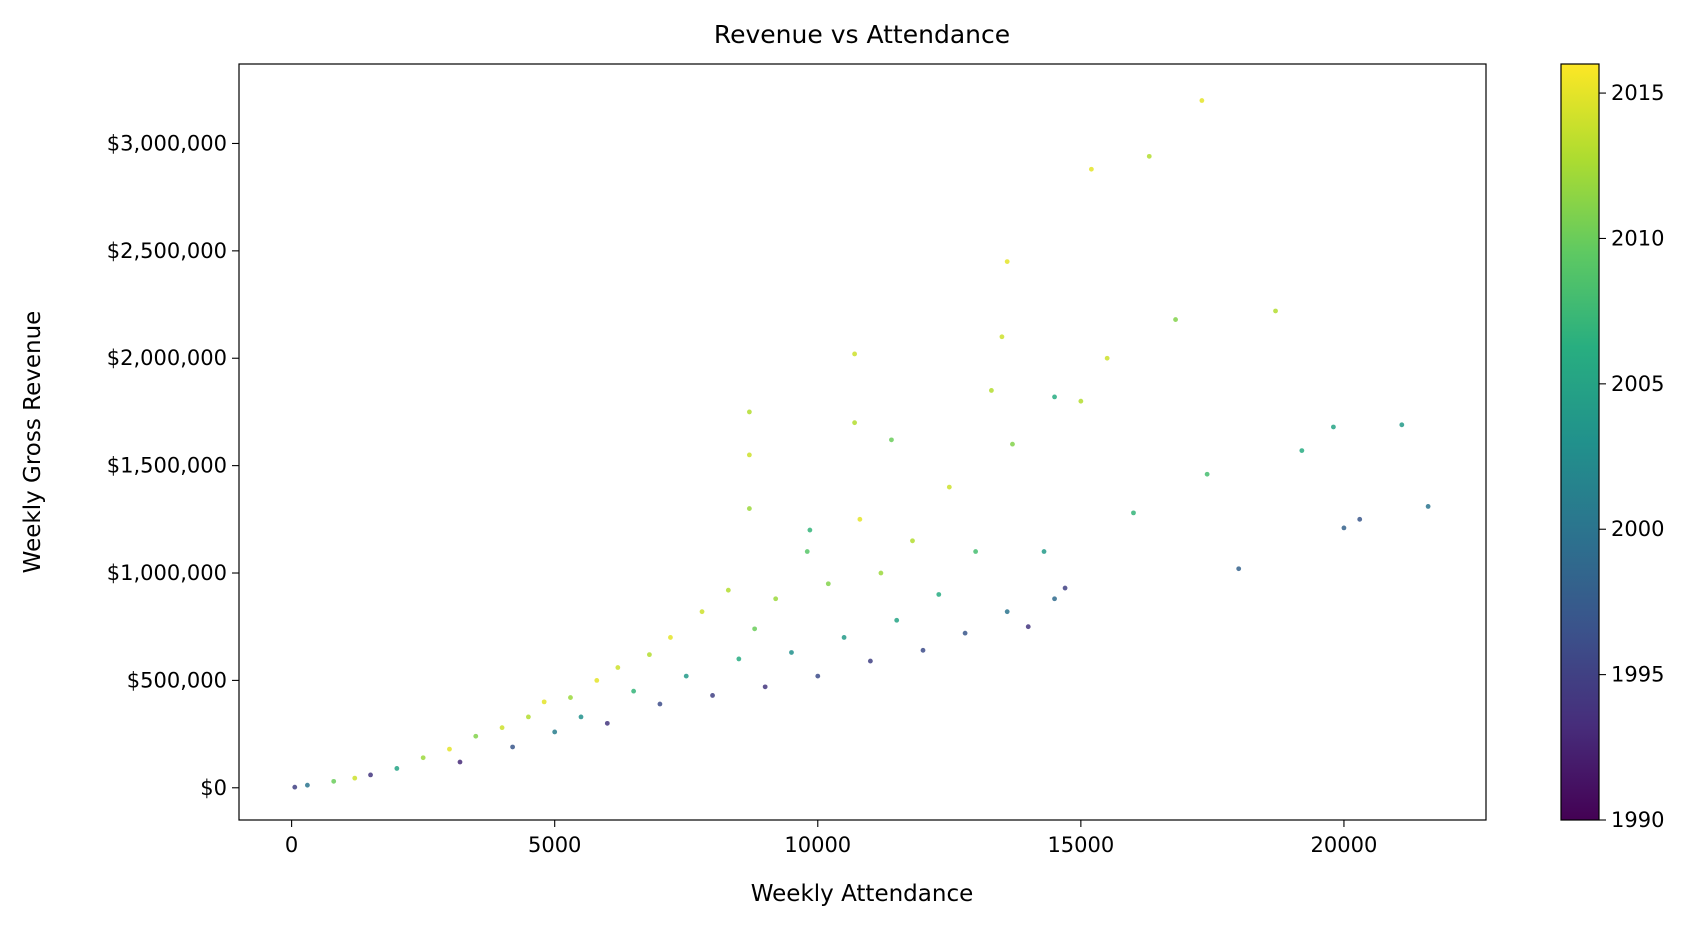 Image resolution: width=1703 pixels, height=928 pixels. Describe the element at coordinates (1631, 456) in the screenshot. I see `colorbar-axis: 1990 1995 2000 2005 2010 2015` at that location.